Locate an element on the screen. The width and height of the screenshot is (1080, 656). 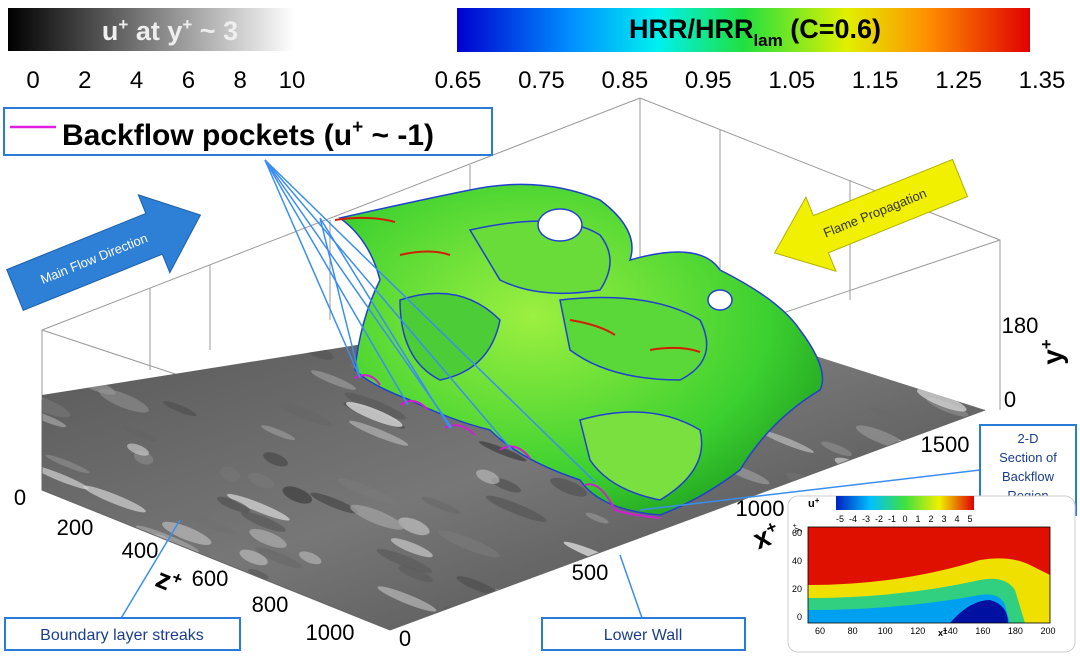
z-tick-label: 600 is located at coordinates (210, 578).